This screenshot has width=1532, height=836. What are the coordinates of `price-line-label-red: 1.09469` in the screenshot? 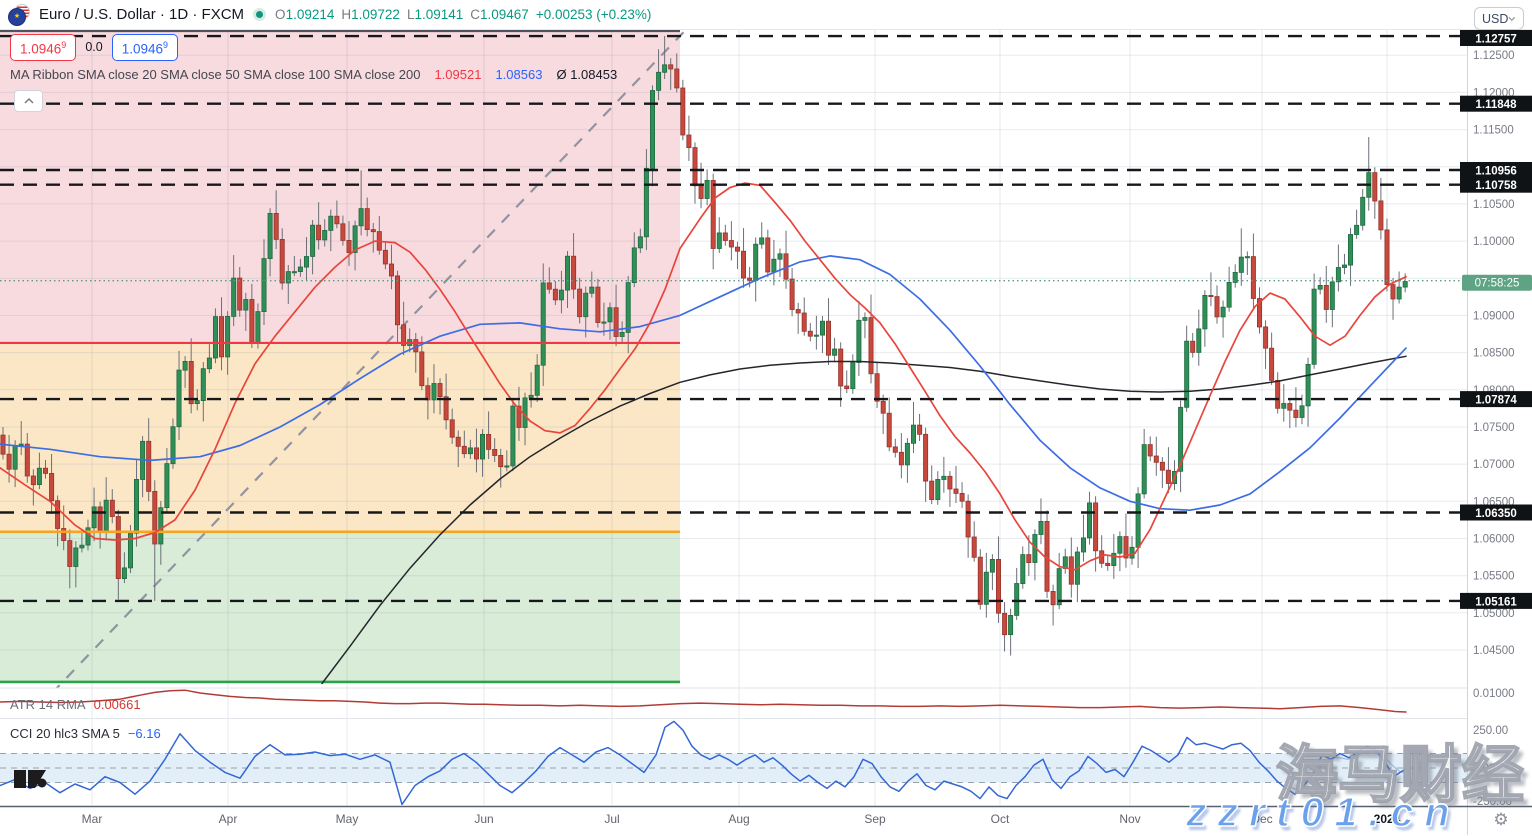 It's located at (43, 47).